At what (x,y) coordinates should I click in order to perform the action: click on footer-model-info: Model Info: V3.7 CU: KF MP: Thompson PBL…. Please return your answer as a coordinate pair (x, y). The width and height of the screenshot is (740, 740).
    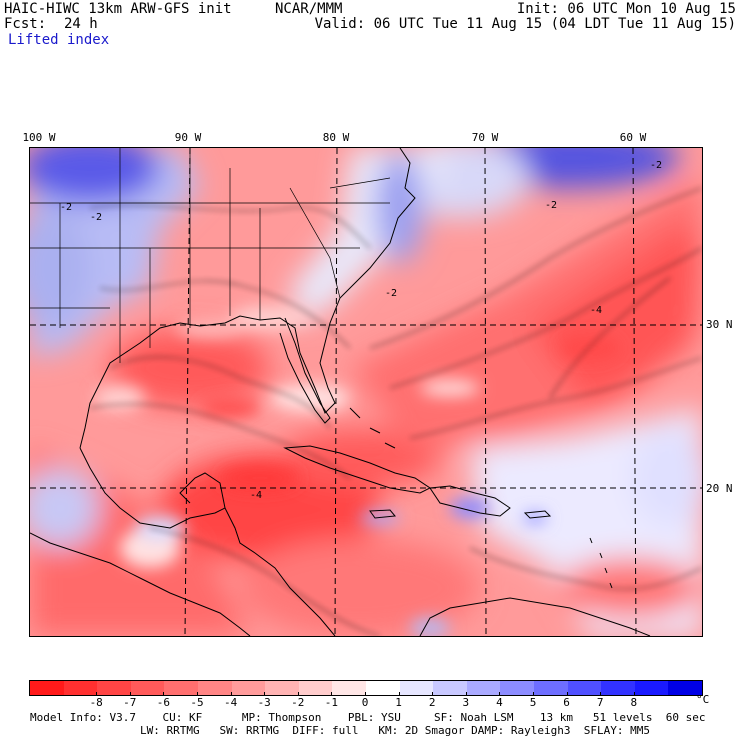
    Looking at the image, I should click on (368, 717).